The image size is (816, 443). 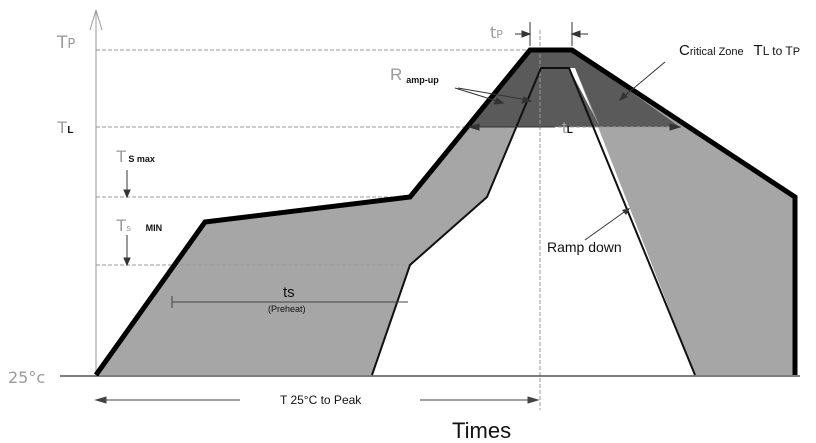 I want to click on critical-zone-leader, so click(x=643, y=80).